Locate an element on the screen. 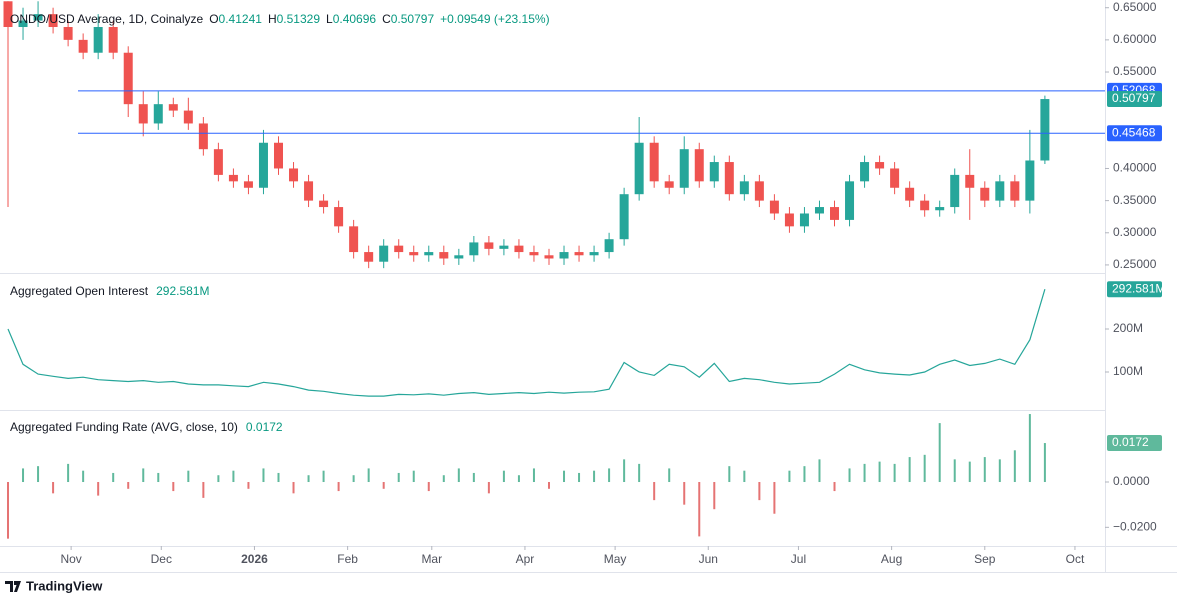 This screenshot has width=1177, height=600. logo-mark is located at coordinates (13, 586).